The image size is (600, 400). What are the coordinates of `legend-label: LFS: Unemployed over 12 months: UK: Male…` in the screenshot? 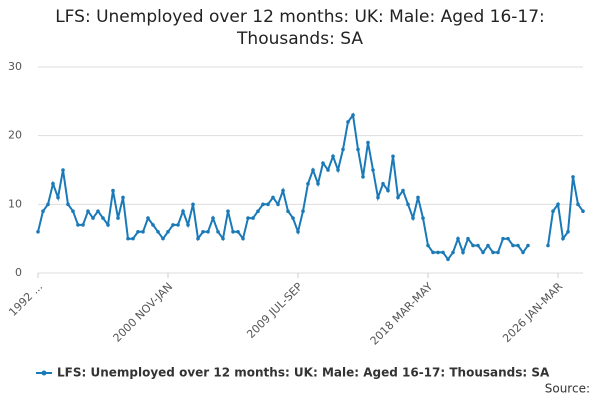 It's located at (303, 373).